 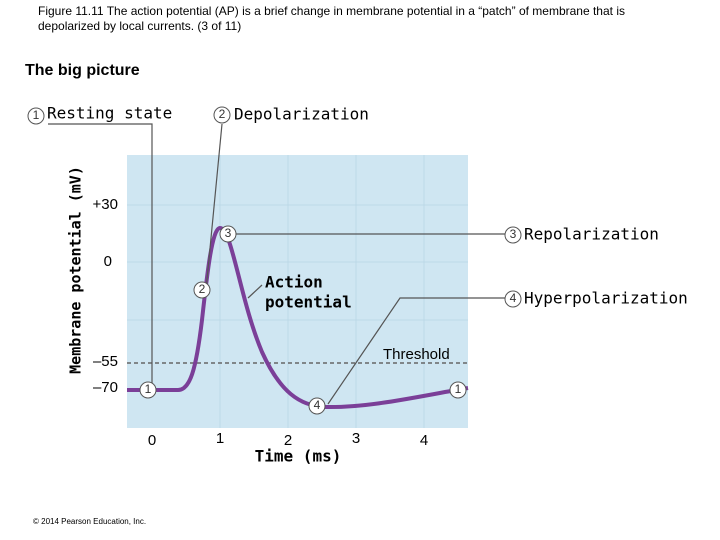 I want to click on marker-number: 4, so click(x=317, y=405).